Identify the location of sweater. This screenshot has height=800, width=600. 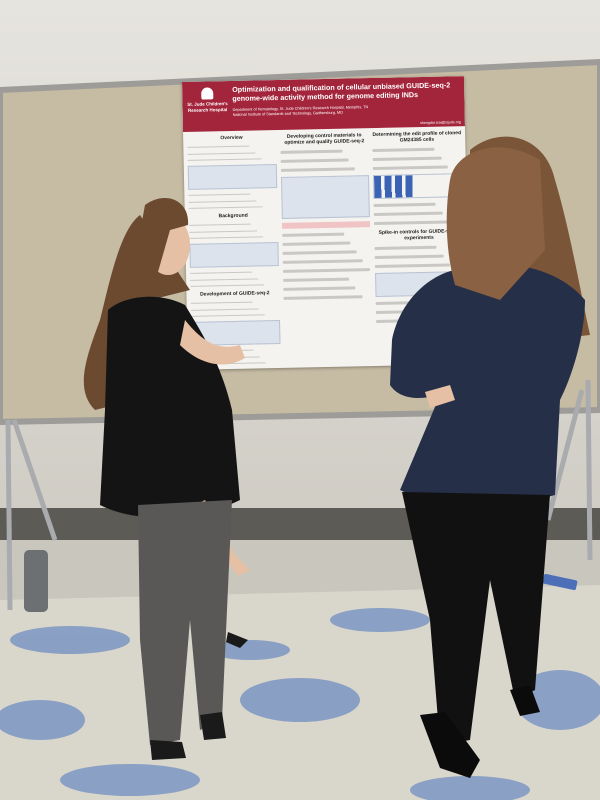
(487, 384).